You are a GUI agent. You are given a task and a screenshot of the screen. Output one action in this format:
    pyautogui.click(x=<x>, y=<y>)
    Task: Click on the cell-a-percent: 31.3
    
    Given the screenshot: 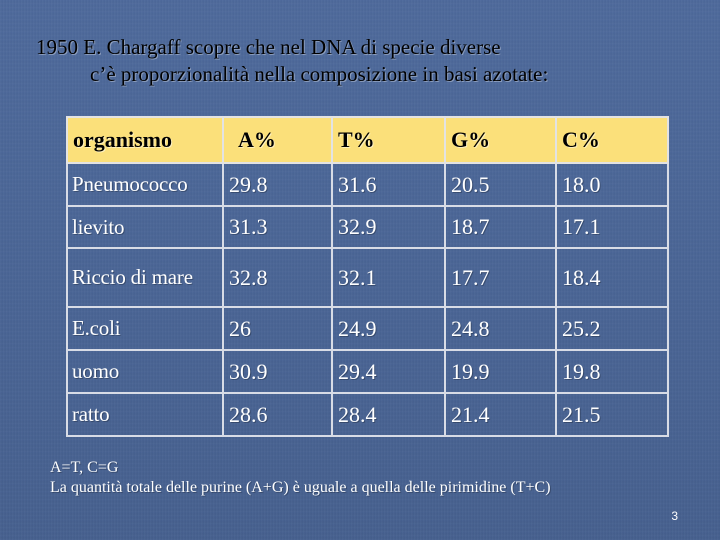 What is the action you would take?
    pyautogui.click(x=277, y=227)
    